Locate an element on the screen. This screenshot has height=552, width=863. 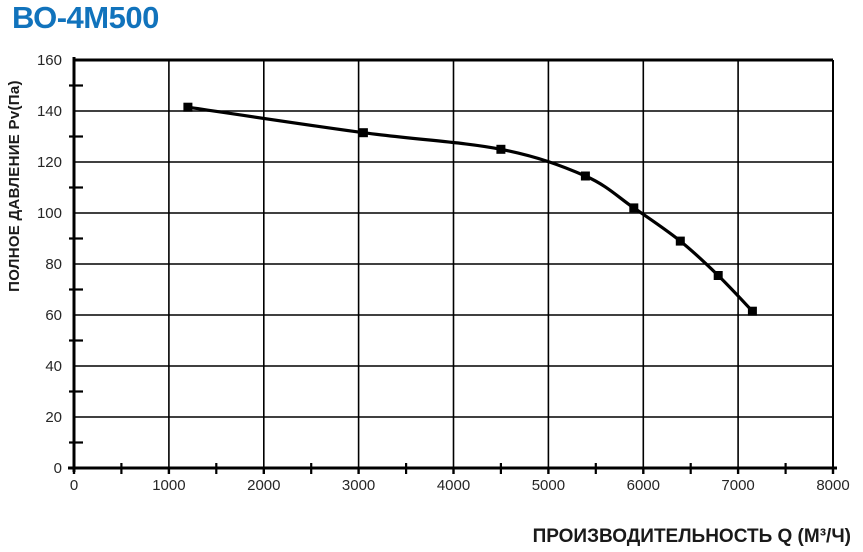
x-tick-label: 7000 is located at coordinates (737, 485).